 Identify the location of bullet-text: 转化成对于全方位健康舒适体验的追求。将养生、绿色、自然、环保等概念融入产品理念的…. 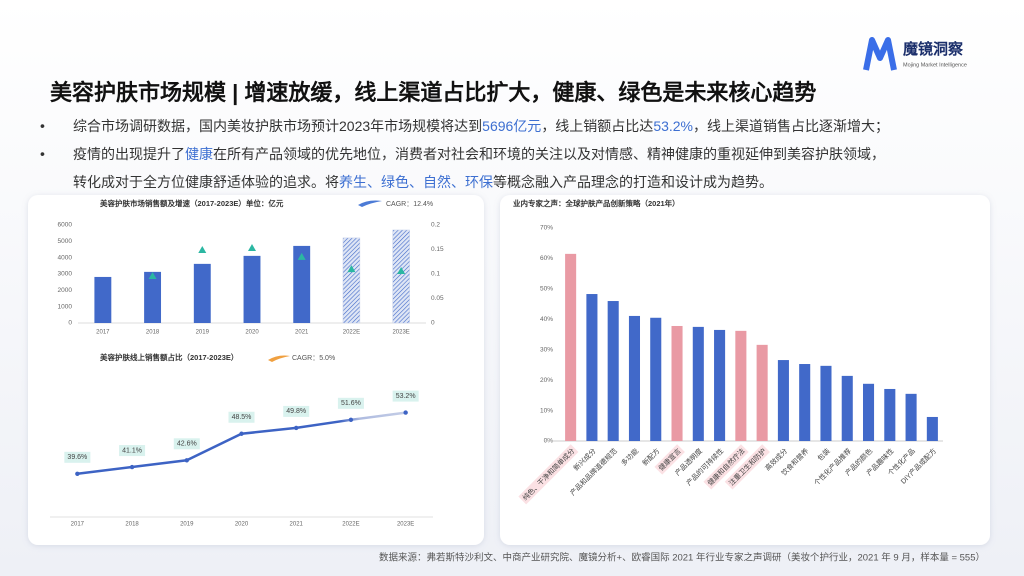
(423, 182).